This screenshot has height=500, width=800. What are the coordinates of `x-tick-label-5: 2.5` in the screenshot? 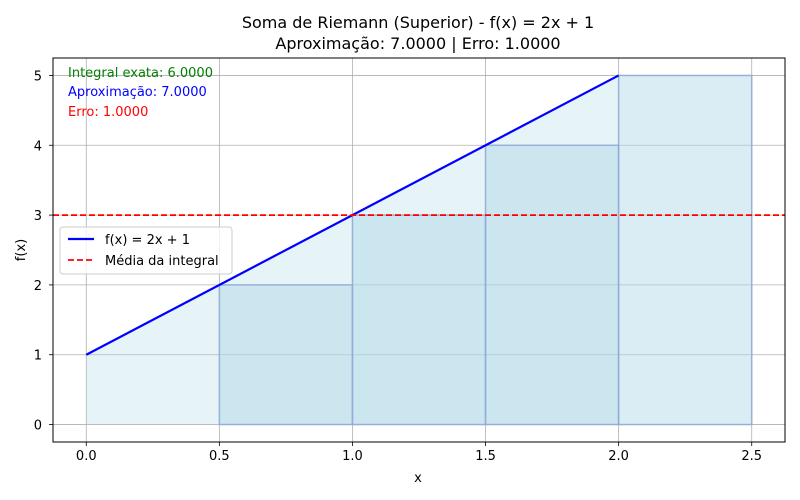 It's located at (751, 456).